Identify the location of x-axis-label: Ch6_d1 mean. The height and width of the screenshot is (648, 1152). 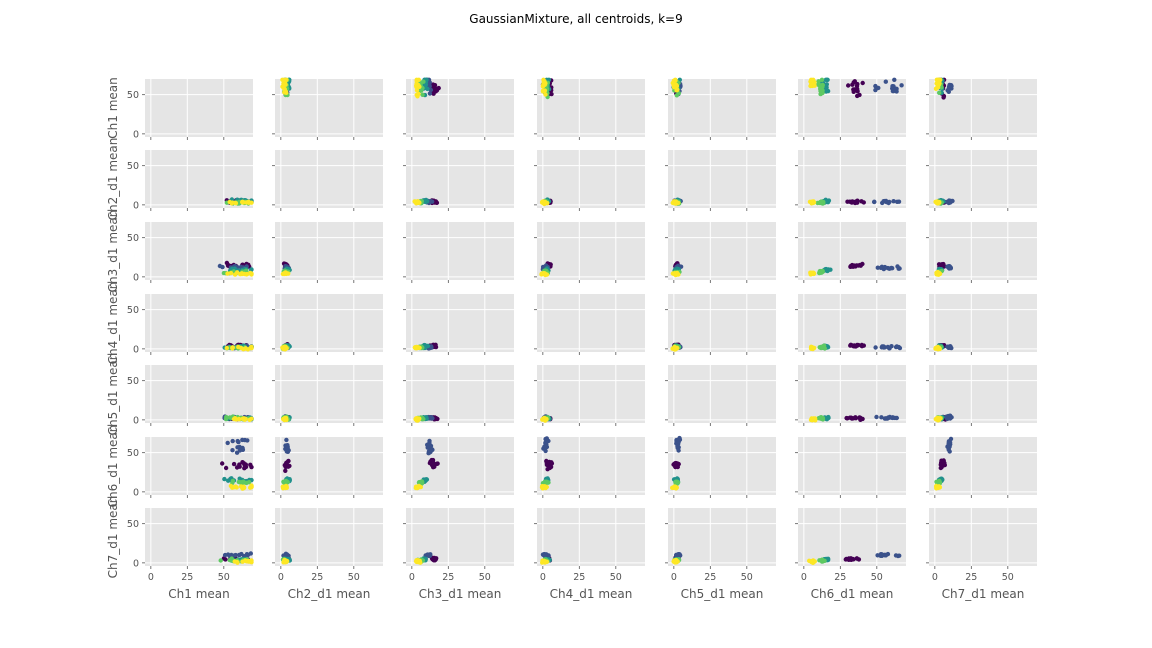
(852, 594).